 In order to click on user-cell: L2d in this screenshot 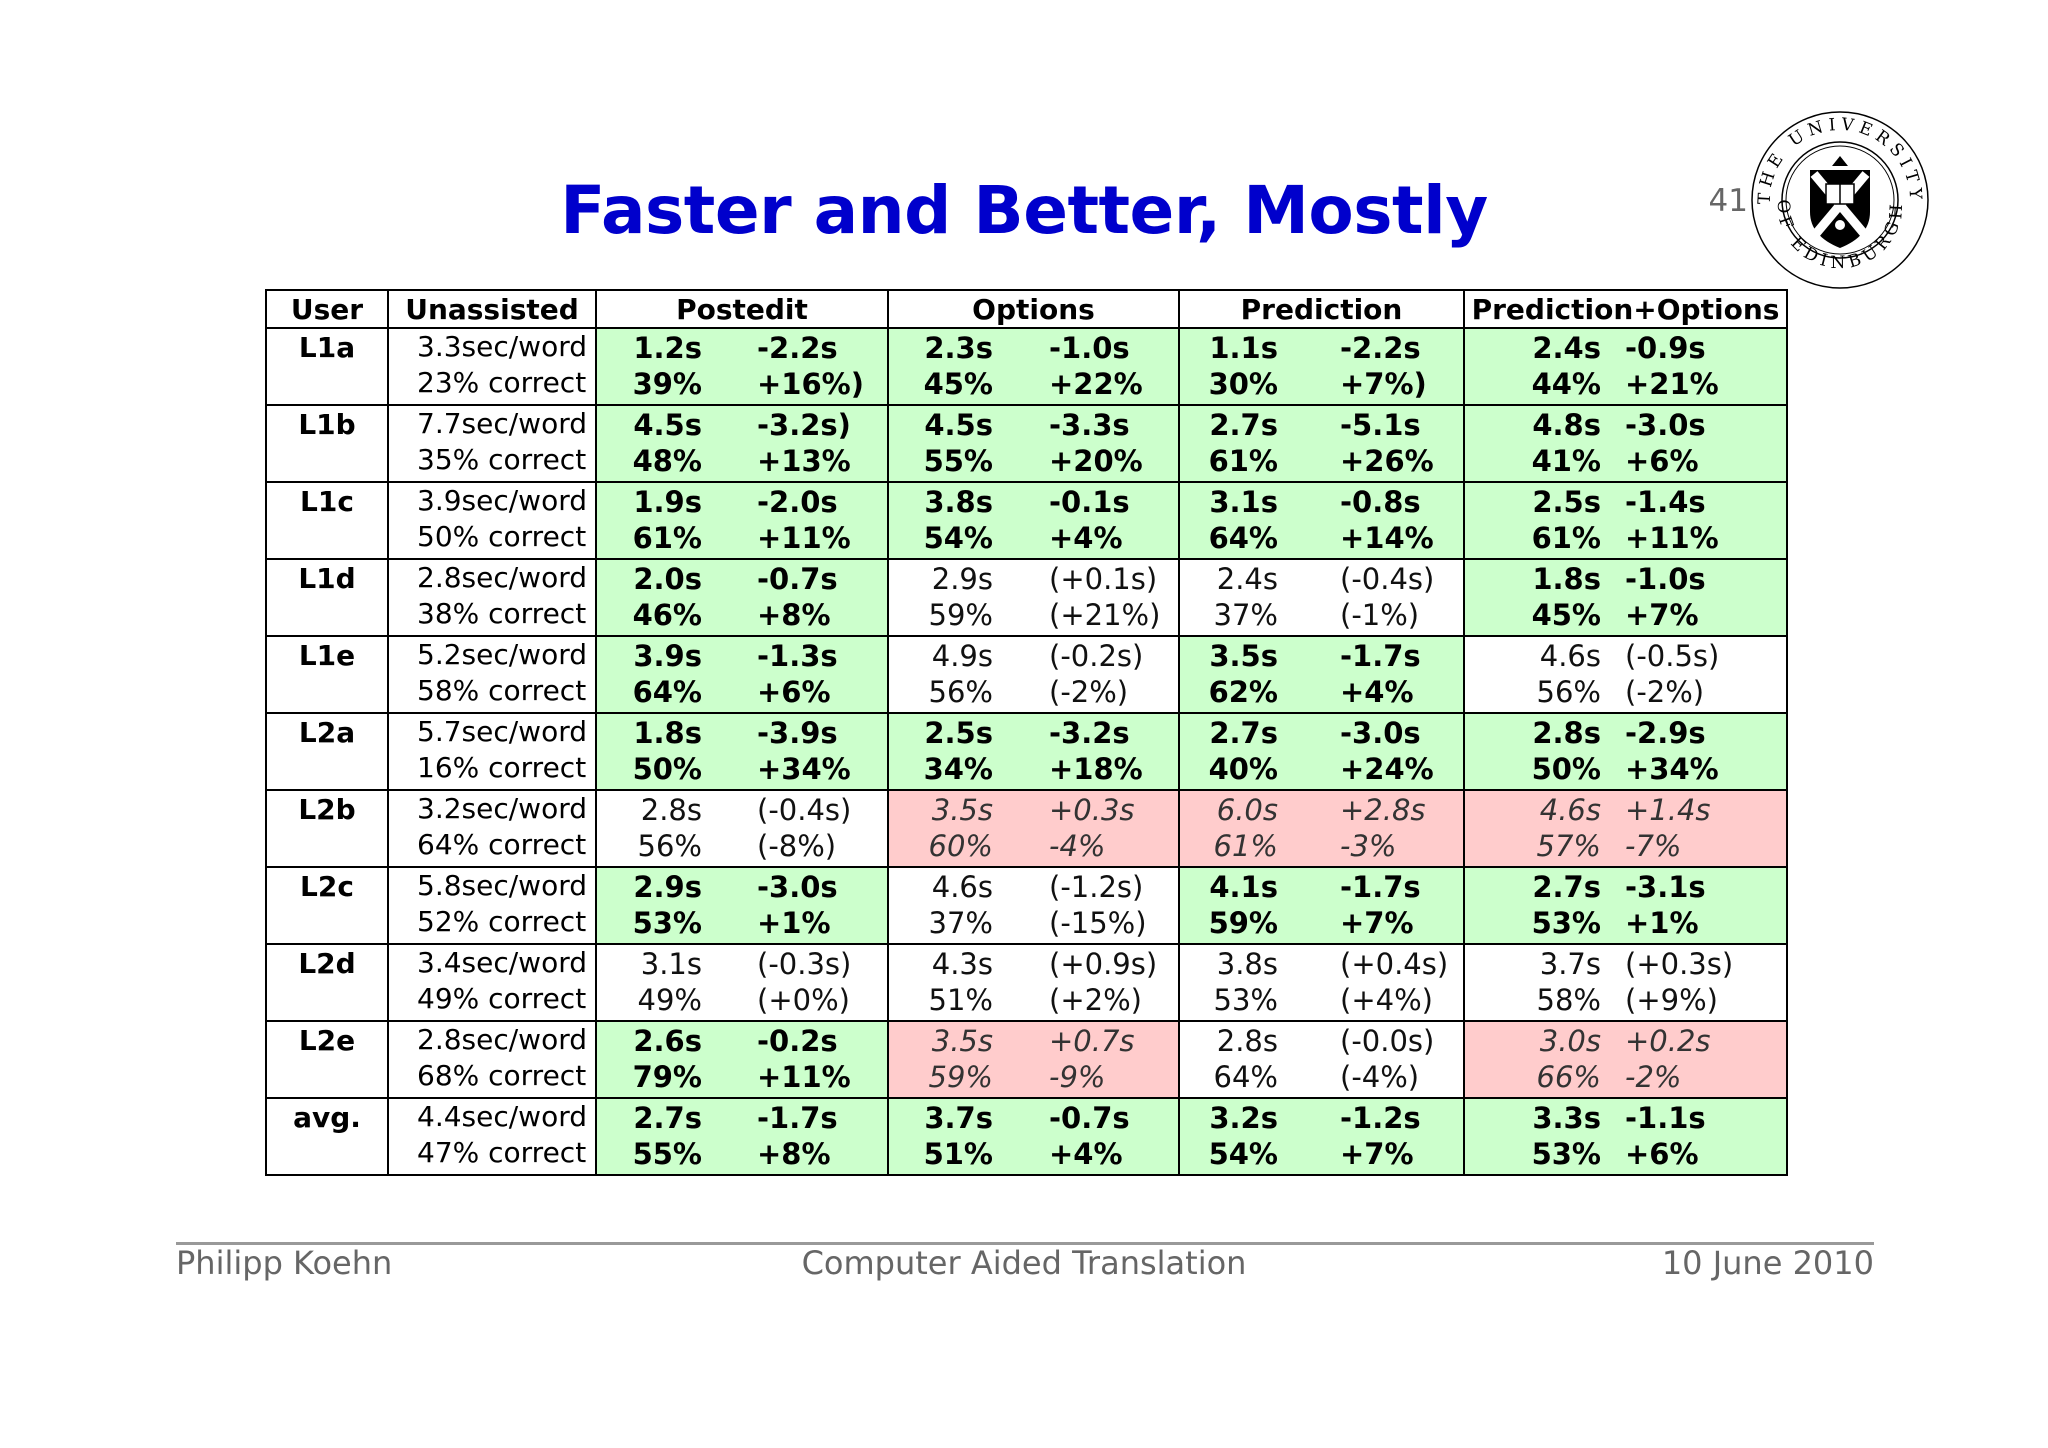, I will do `click(327, 982)`.